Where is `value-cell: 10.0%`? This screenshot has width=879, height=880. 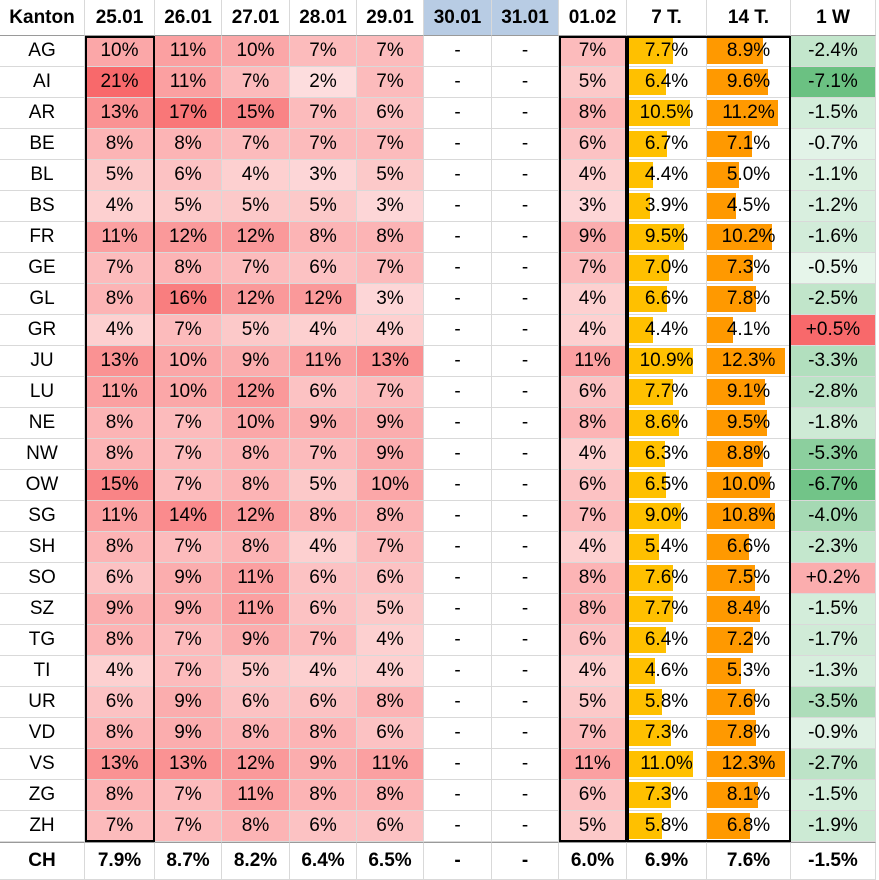
value-cell: 10.0% is located at coordinates (749, 485).